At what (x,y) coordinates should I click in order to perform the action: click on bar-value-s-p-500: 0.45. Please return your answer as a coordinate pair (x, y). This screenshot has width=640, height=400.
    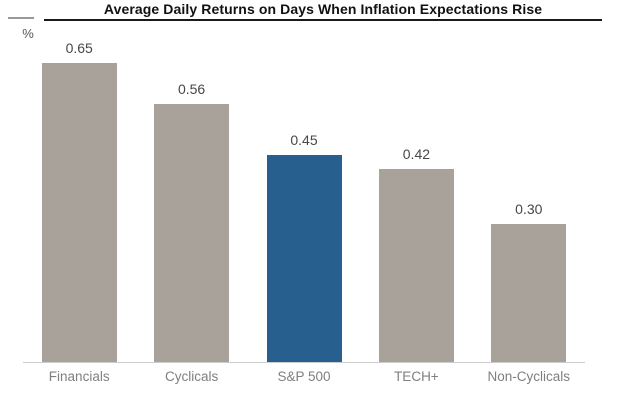
    Looking at the image, I should click on (304, 140).